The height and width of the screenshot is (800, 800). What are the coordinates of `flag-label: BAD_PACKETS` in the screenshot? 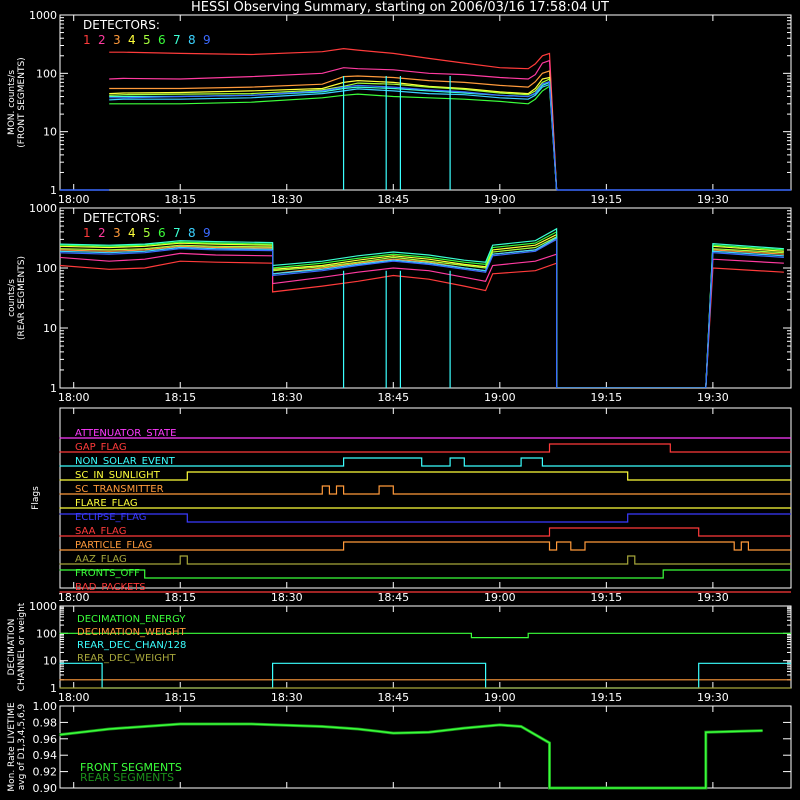 It's located at (110, 587).